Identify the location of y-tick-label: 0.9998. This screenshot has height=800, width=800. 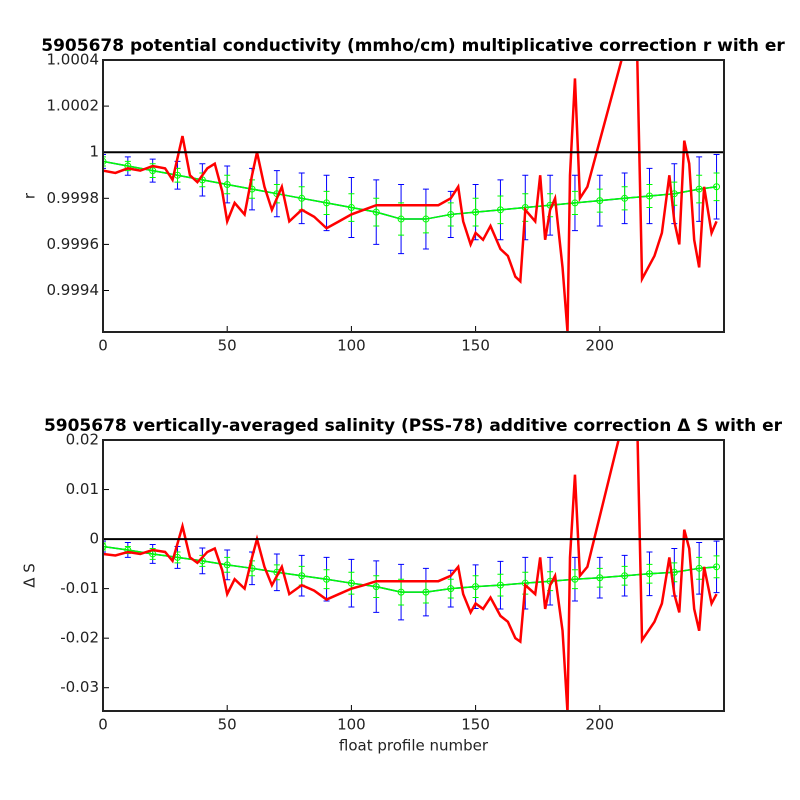
(73, 198).